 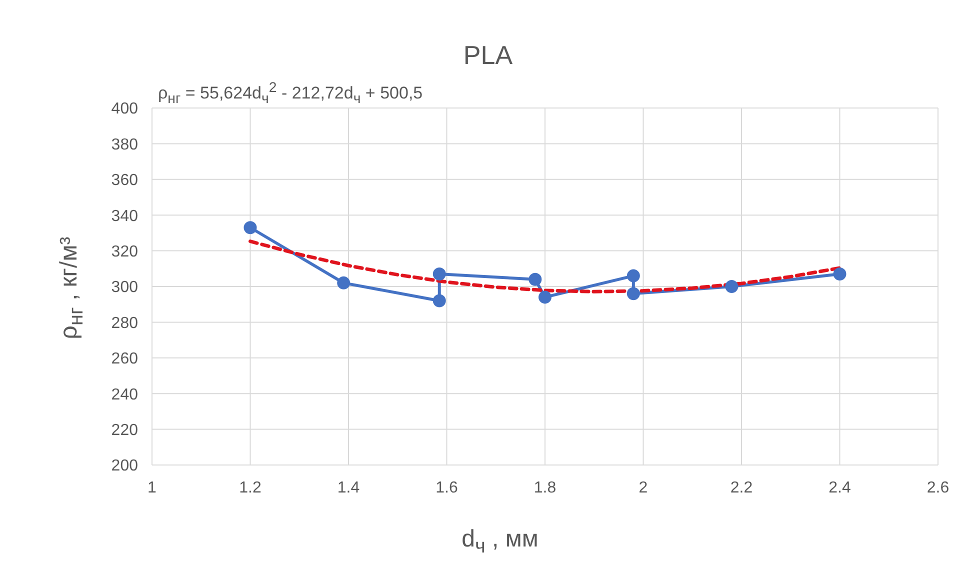 I want to click on chart-title: PLA, so click(x=488, y=55).